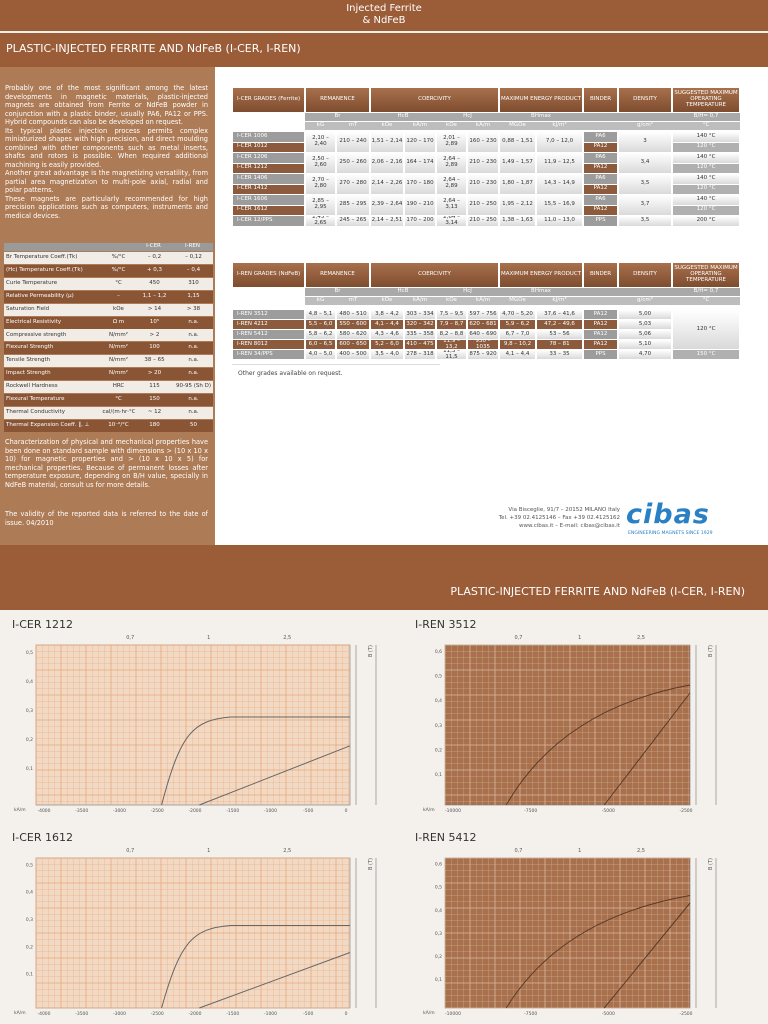 Image resolution: width=768 pixels, height=1024 pixels. I want to click on prop-cell: Compressive strength, so click(36, 334).